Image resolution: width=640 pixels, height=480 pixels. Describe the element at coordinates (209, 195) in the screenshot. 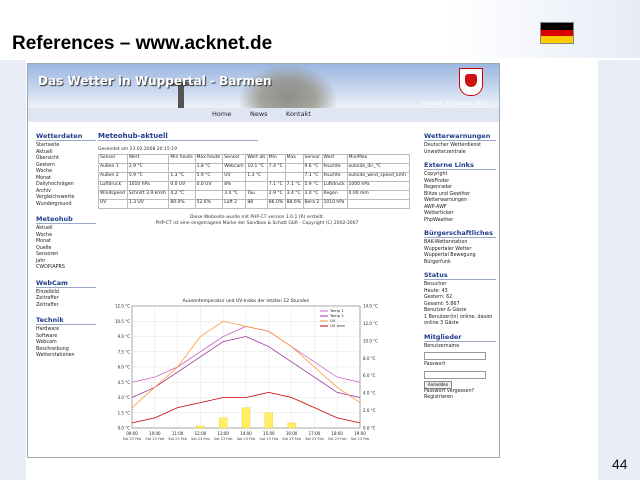

I see `table-cell` at that location.